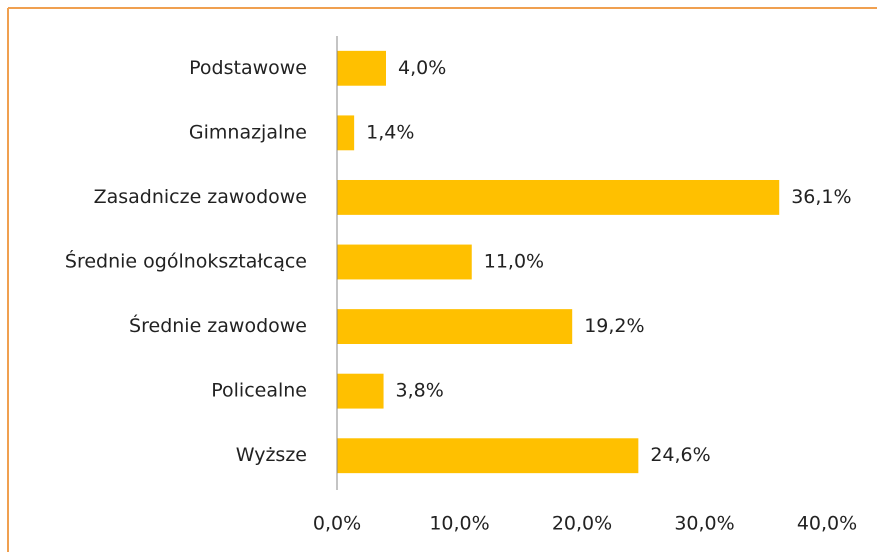 This screenshot has height=552, width=877. Describe the element at coordinates (337, 524) in the screenshot. I see `x-tick-label: 0,0%` at that location.